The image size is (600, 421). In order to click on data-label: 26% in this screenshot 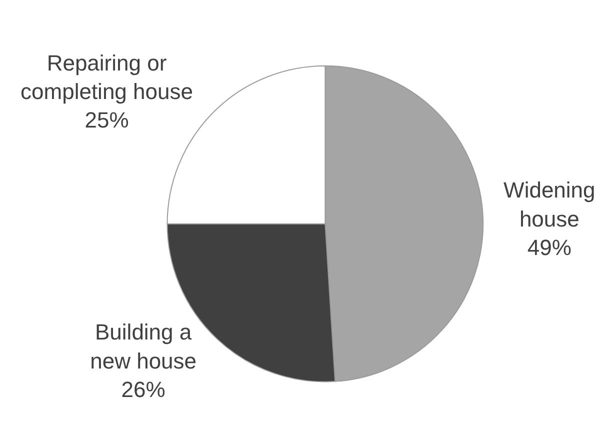, I will do `click(143, 389)`.